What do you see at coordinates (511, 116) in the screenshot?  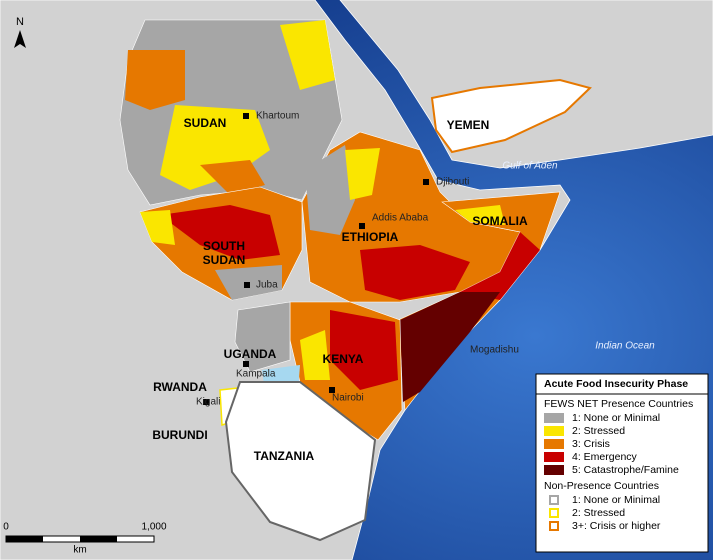 I see `yemen` at bounding box center [511, 116].